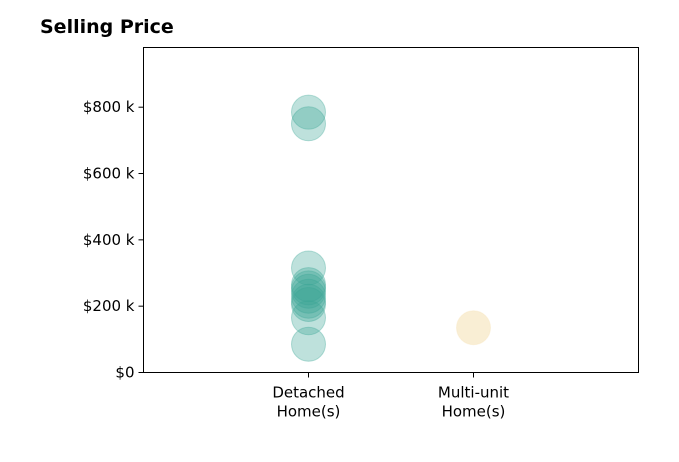 This screenshot has width=679, height=462. What do you see at coordinates (308, 393) in the screenshot?
I see `x-tick-label-line: Detached` at bounding box center [308, 393].